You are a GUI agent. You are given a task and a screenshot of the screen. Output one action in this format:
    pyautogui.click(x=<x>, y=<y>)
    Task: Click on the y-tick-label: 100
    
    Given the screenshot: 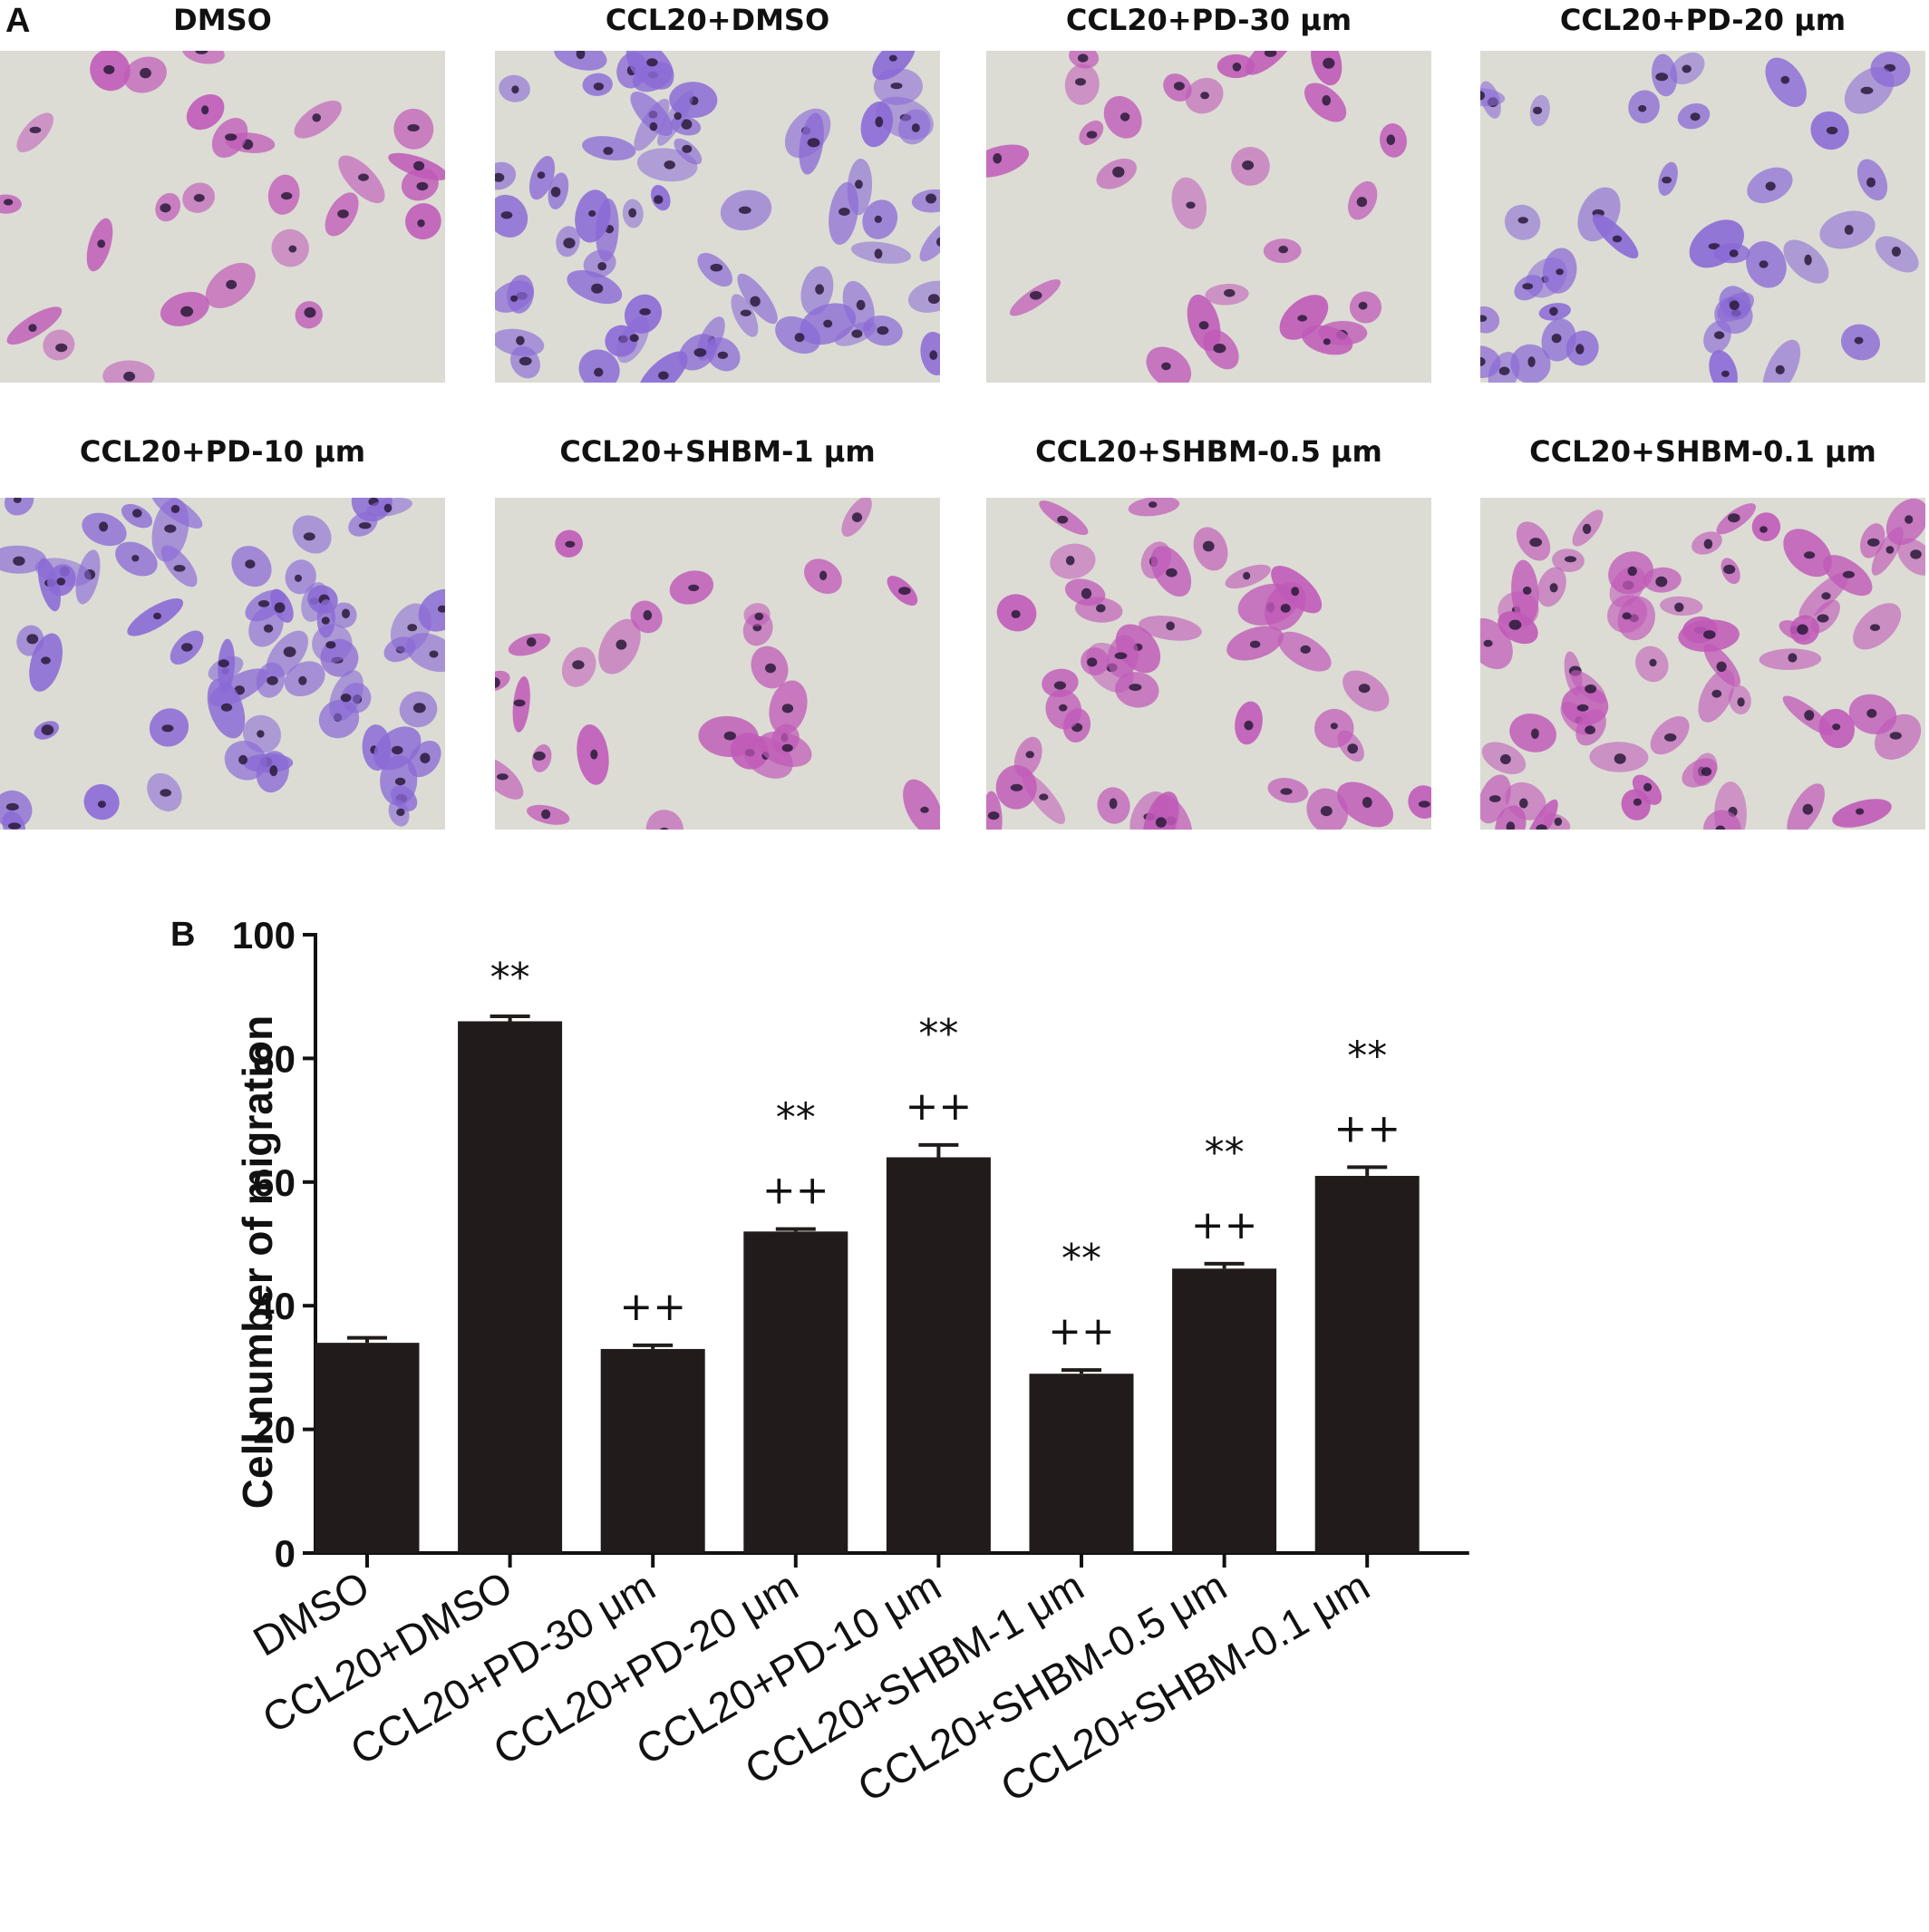 What is the action you would take?
    pyautogui.click(x=264, y=935)
    